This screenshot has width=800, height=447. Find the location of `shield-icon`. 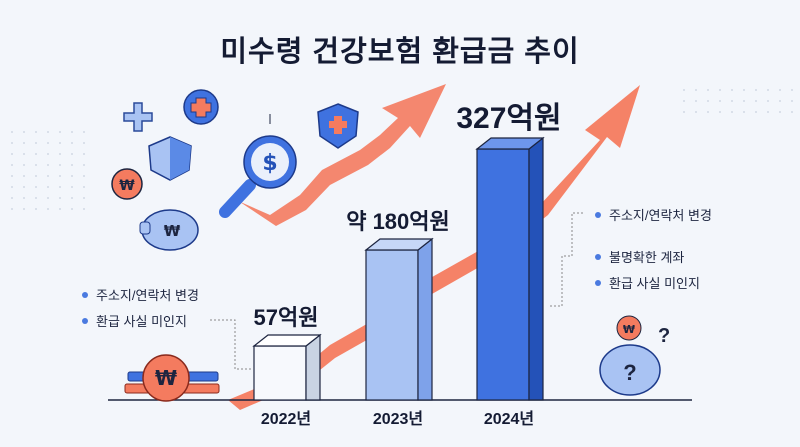

shield-icon is located at coordinates (170, 158).